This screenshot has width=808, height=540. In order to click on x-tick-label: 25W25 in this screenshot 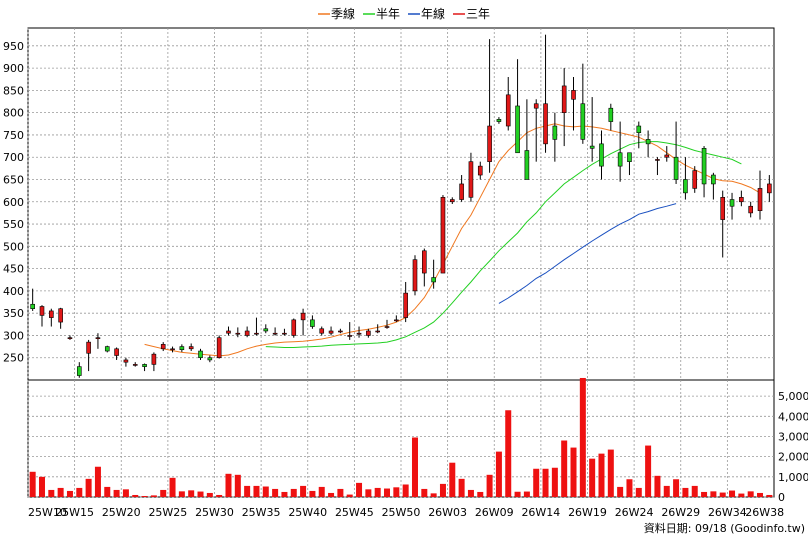, I will do `click(167, 512)`.